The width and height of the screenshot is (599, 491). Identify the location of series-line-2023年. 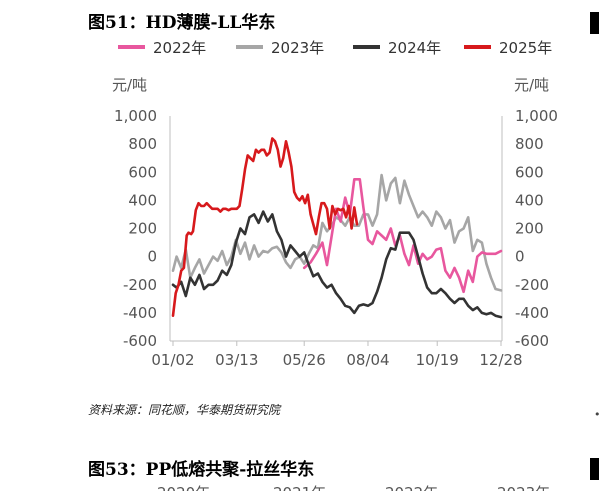
(337, 232).